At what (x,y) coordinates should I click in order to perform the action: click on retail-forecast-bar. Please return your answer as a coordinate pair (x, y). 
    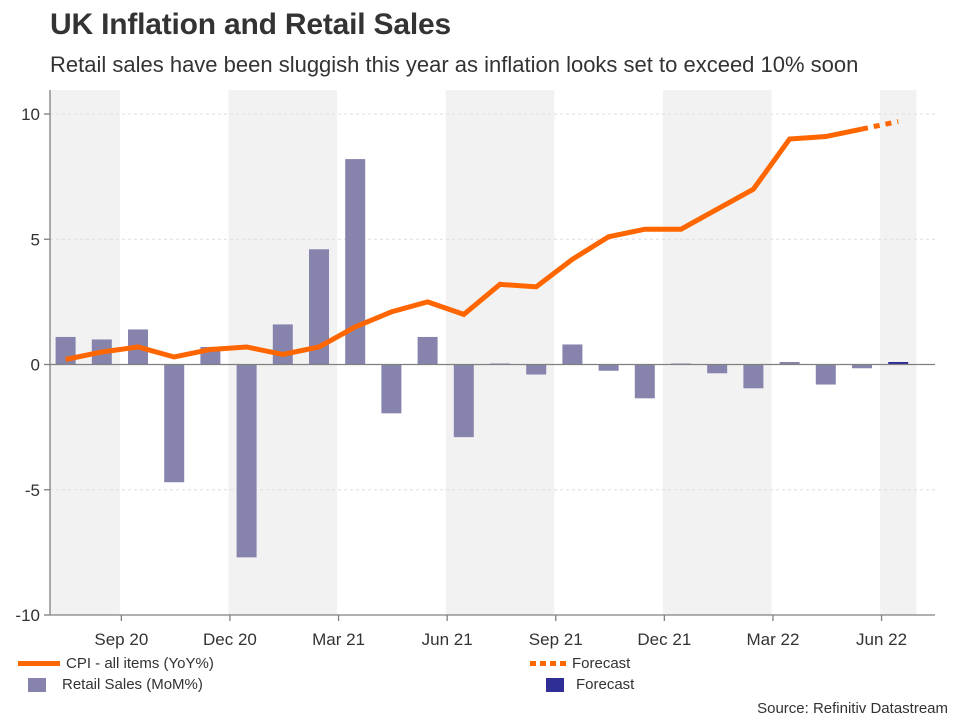
    Looking at the image, I should click on (898, 363).